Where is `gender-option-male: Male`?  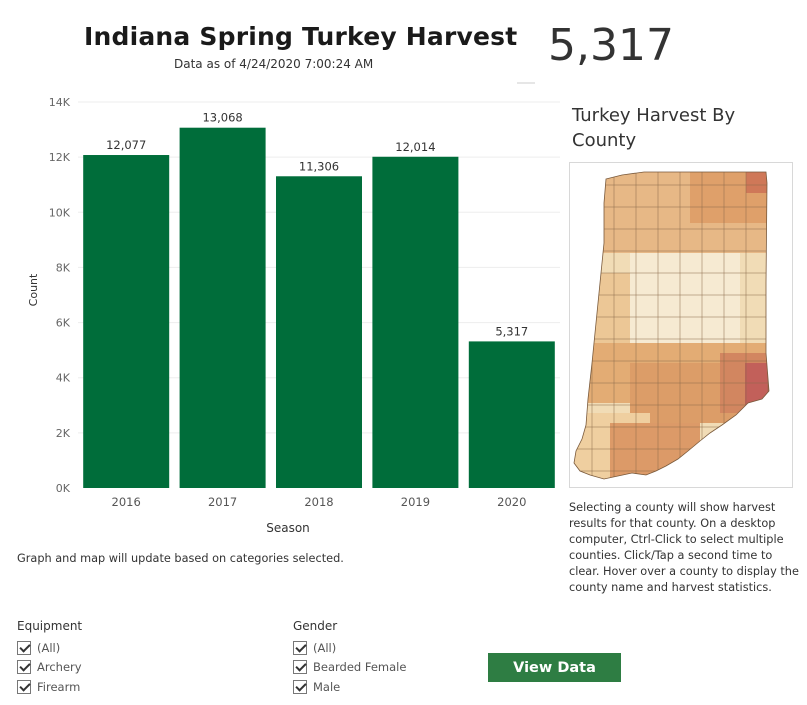
gender-option-male: Male is located at coordinates (349, 687).